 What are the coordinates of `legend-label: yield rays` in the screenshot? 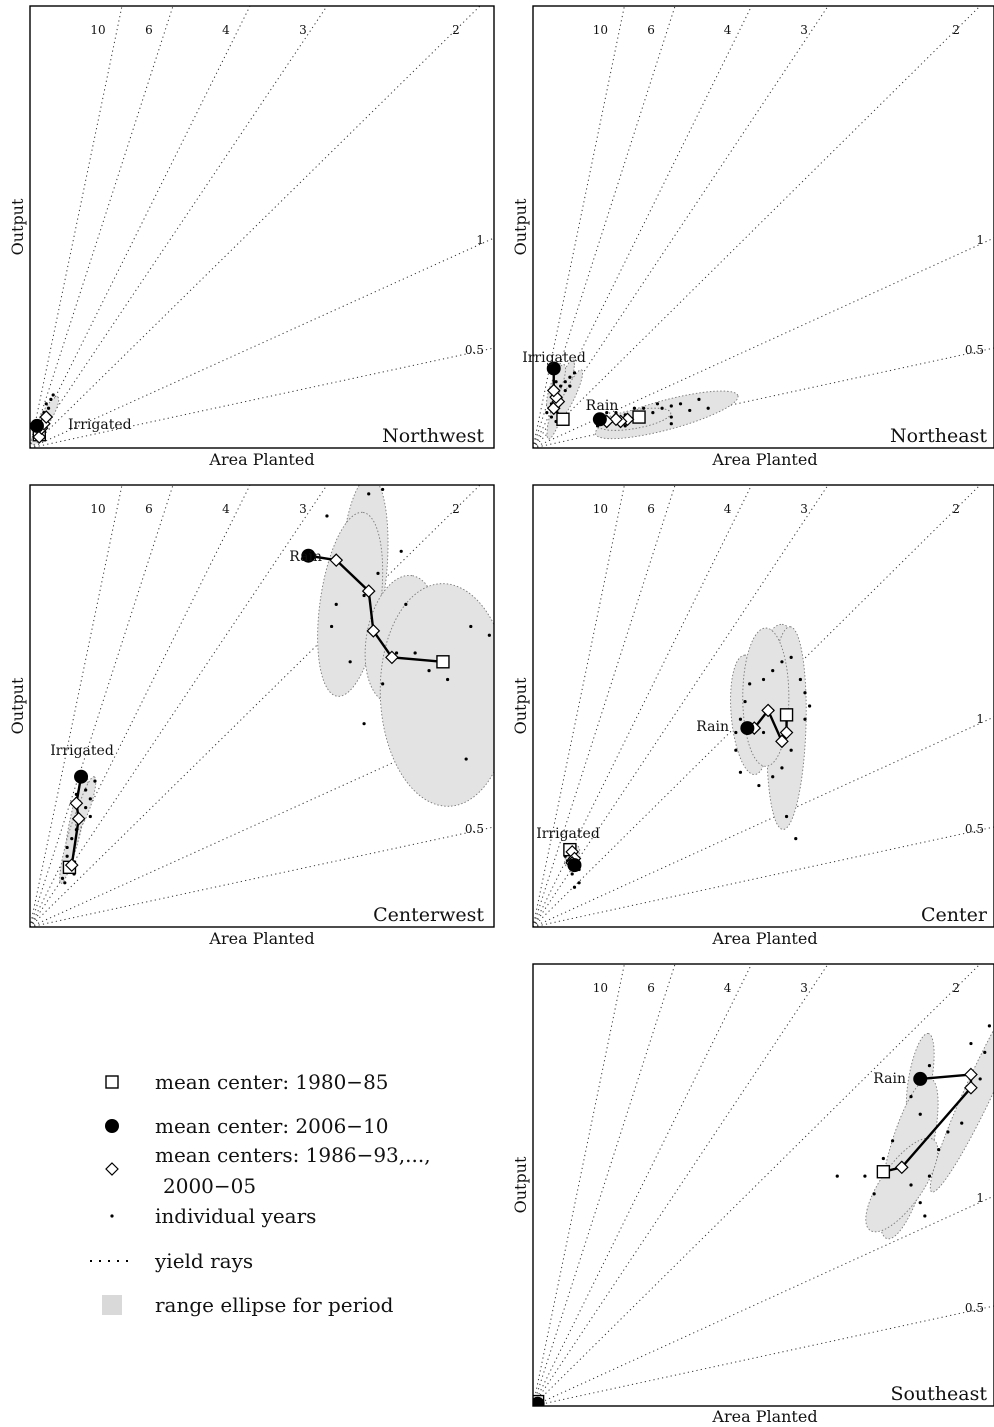 It's located at (203, 1261).